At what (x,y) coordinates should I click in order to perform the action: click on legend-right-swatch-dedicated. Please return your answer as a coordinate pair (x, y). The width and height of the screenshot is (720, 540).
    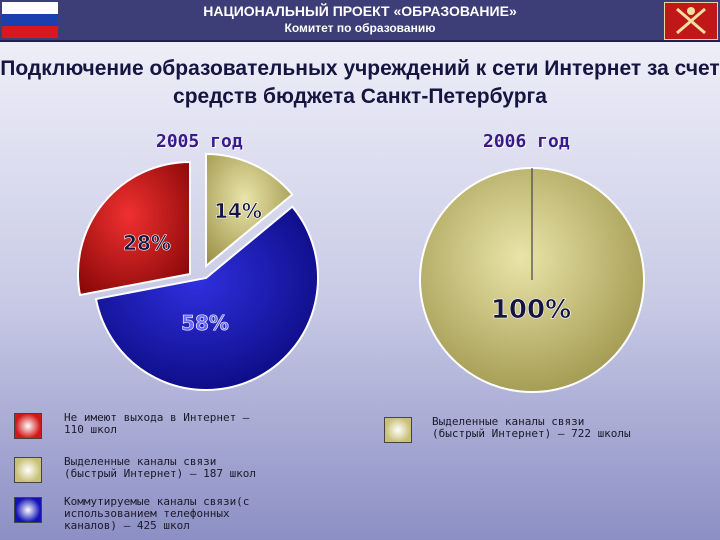
    Looking at the image, I should click on (398, 430).